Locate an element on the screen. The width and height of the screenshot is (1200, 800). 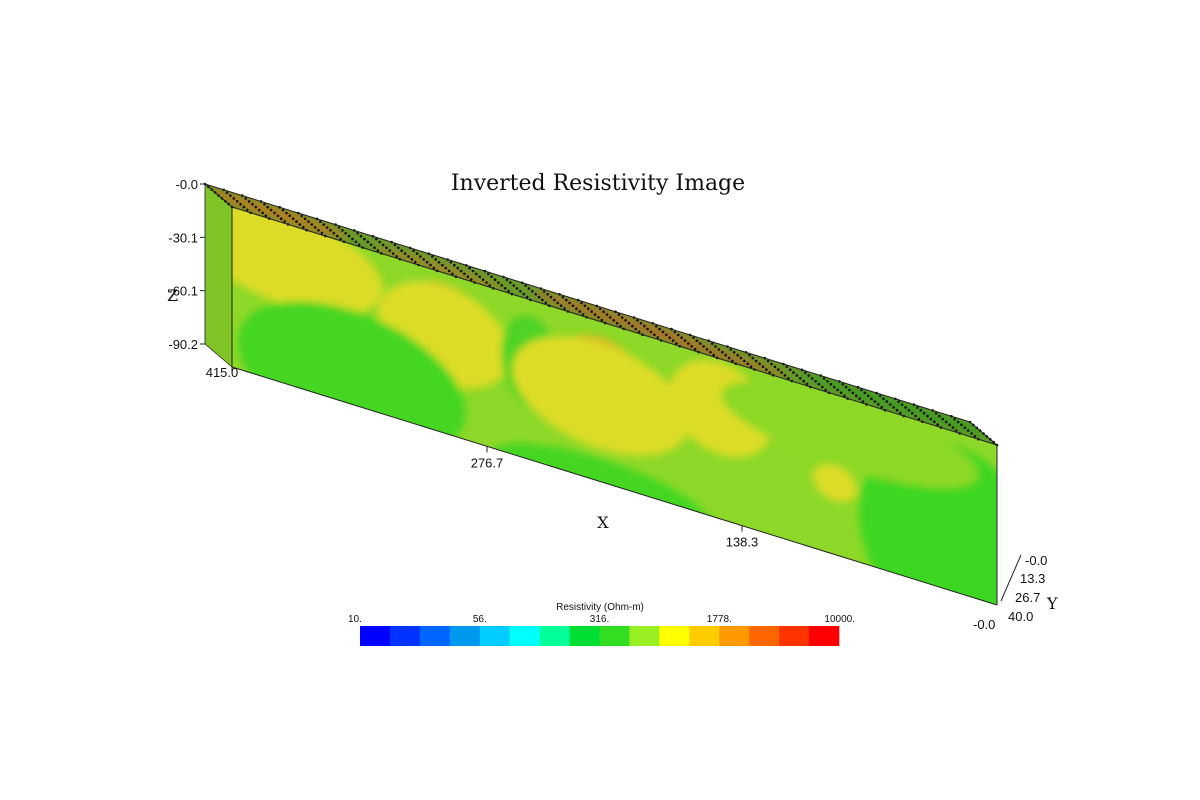
z-axis: Z -0.0 -30.1 -60.1 -90.2 is located at coordinates (186, 264).